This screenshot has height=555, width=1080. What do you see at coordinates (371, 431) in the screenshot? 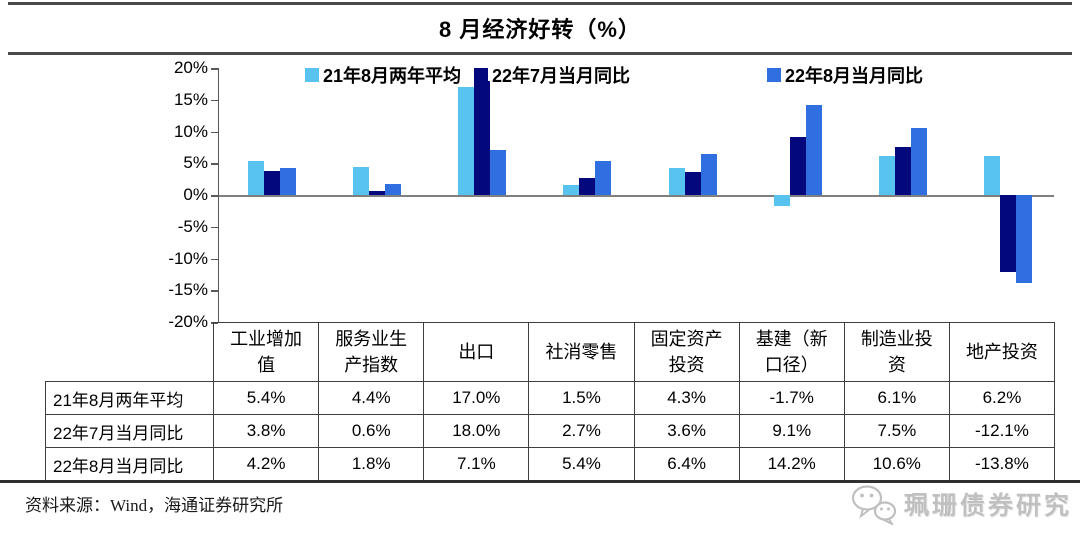
I see `table-cell: 0.6%` at bounding box center [371, 431].